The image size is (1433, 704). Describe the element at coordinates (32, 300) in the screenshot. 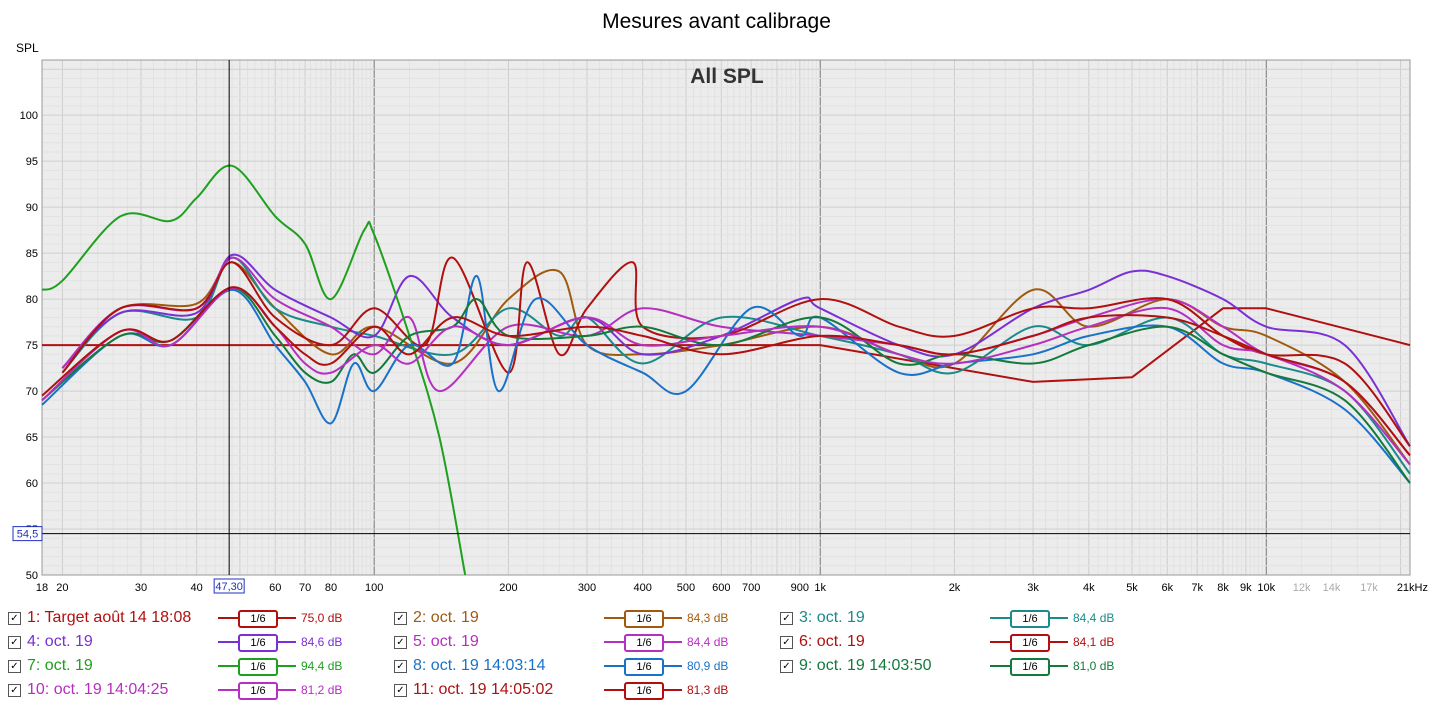

I see `y-tick-label: 80` at that location.